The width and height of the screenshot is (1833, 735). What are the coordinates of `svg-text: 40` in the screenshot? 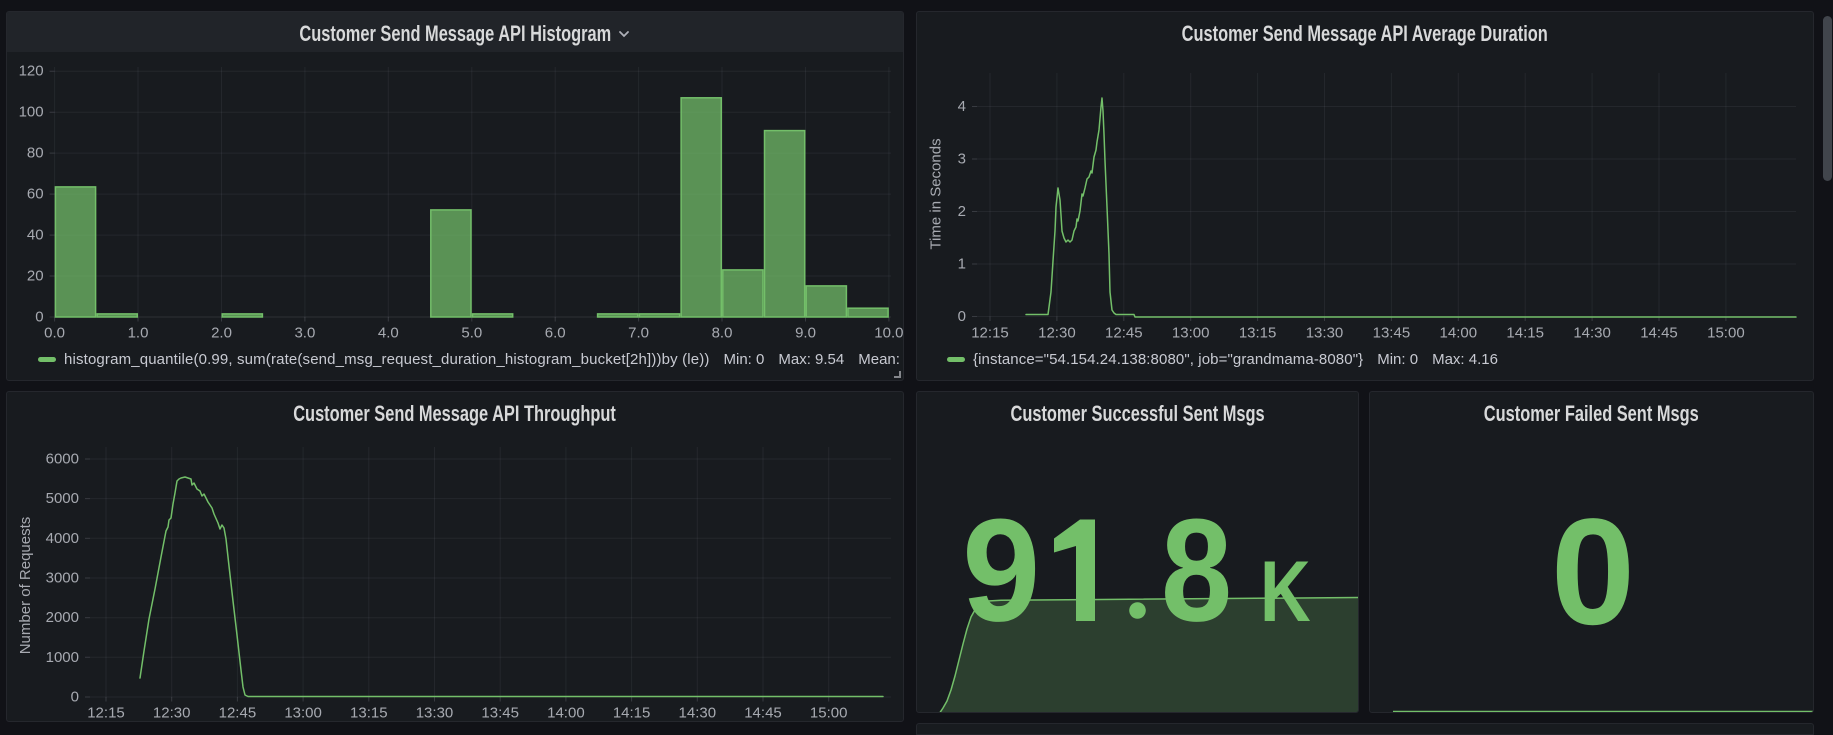 It's located at (35, 235).